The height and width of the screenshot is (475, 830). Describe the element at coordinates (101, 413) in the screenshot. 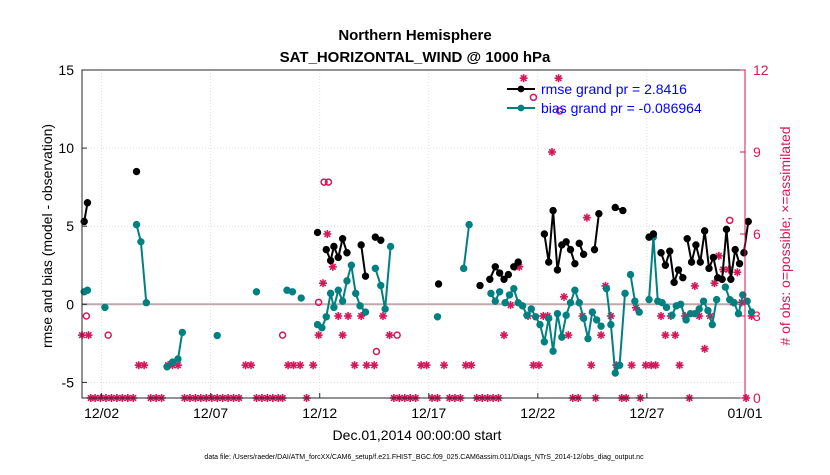

I see `x-tick-label: 12/02` at that location.